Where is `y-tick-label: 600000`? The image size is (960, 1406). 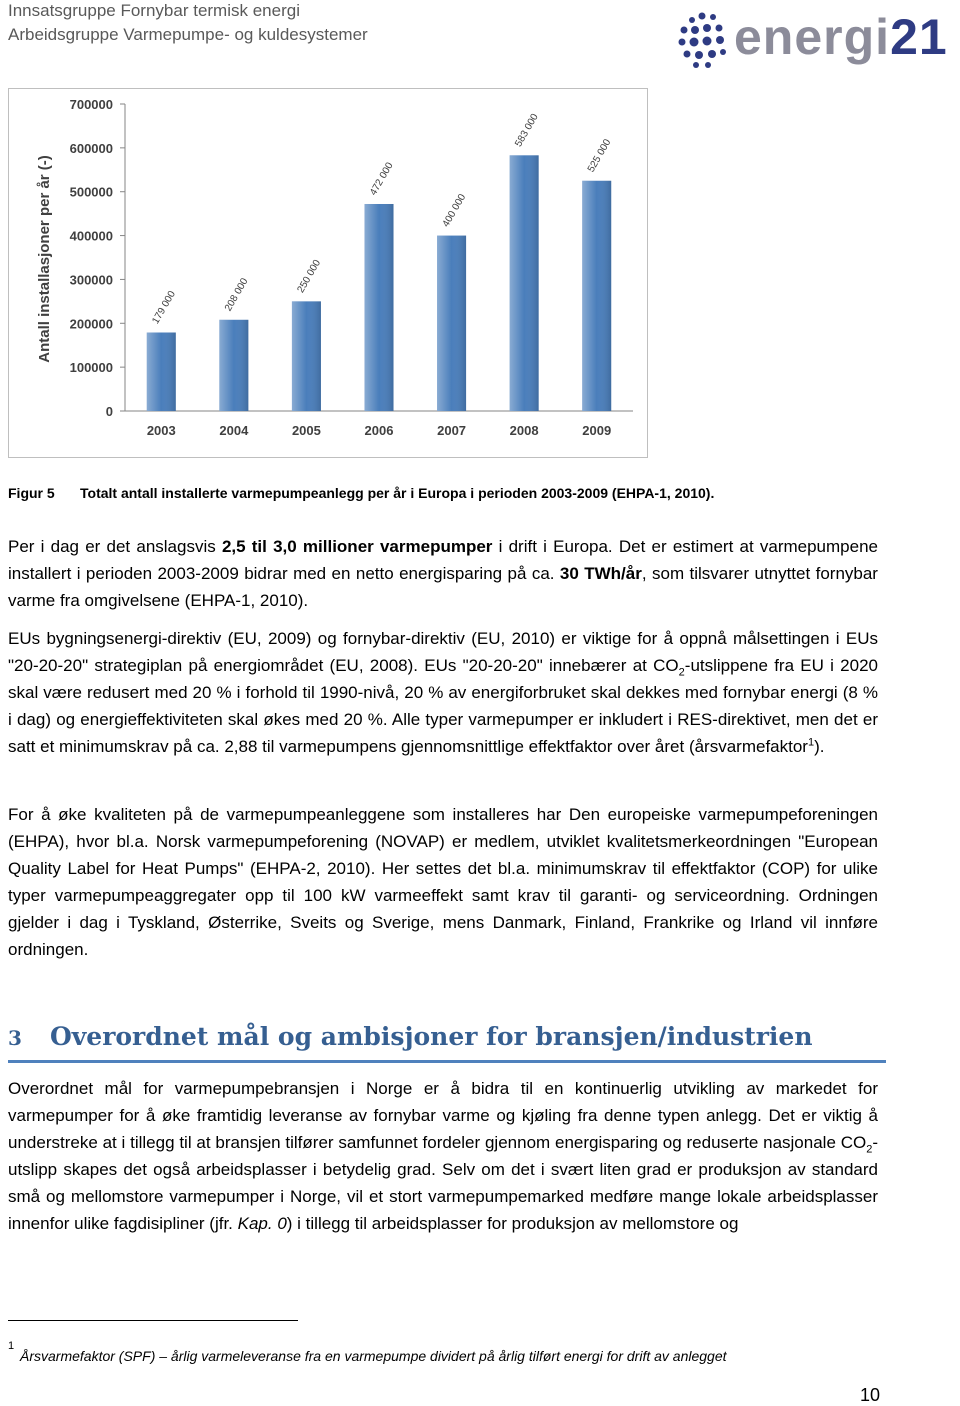
y-tick-label: 600000 is located at coordinates (91, 148).